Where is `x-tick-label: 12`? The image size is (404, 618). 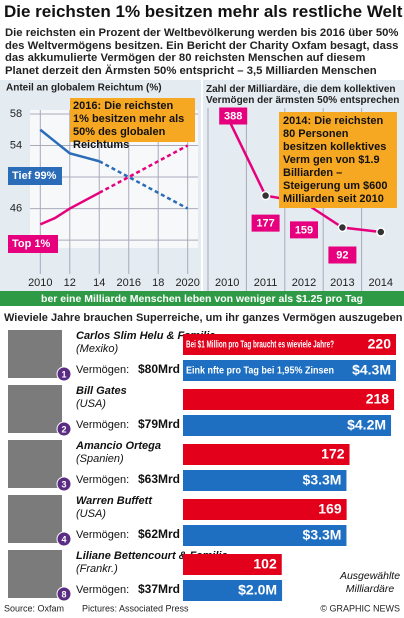
x-tick-label: 12 is located at coordinates (70, 283).